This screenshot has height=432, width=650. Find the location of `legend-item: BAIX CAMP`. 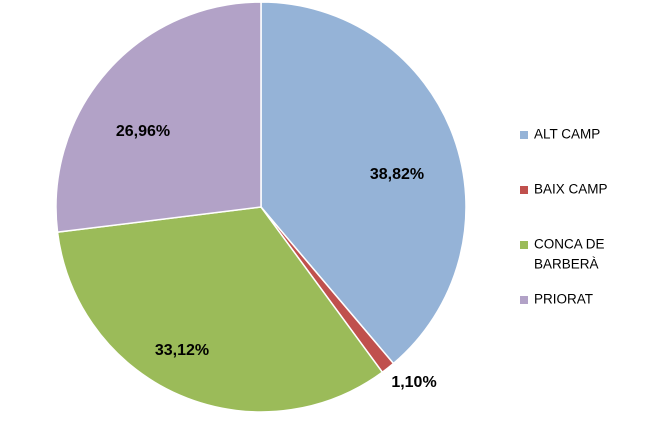

legend-item: BAIX CAMP is located at coordinates (564, 189).